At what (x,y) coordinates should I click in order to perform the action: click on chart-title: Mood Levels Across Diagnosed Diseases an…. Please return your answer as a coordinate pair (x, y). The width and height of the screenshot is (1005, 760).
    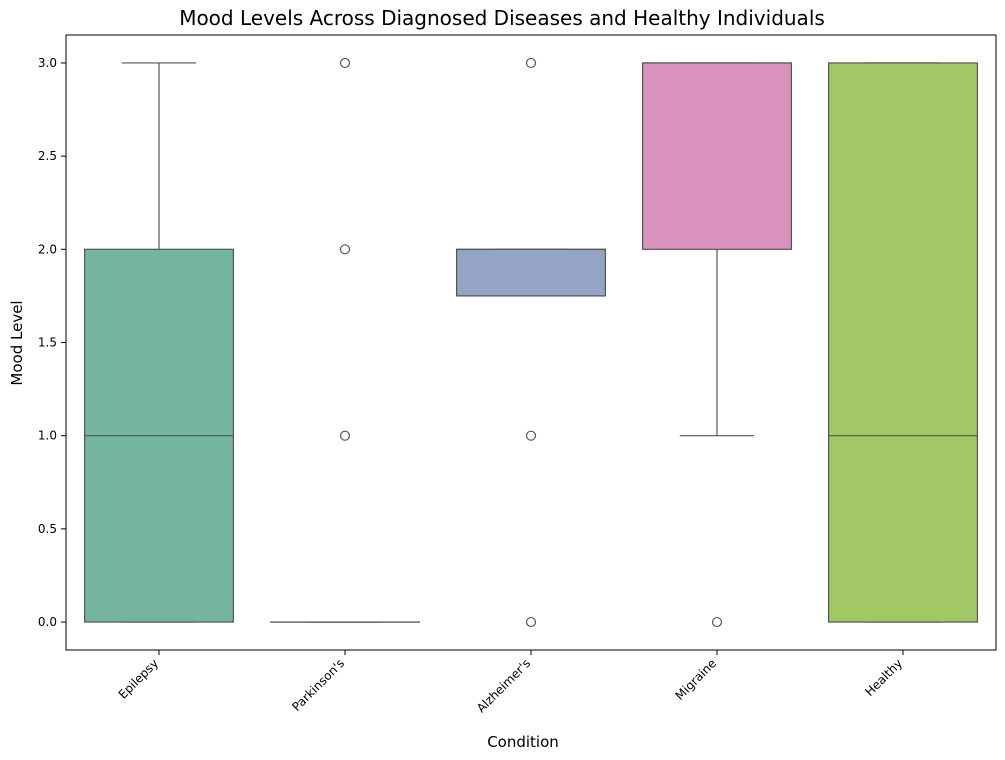
    Looking at the image, I should click on (502, 18).